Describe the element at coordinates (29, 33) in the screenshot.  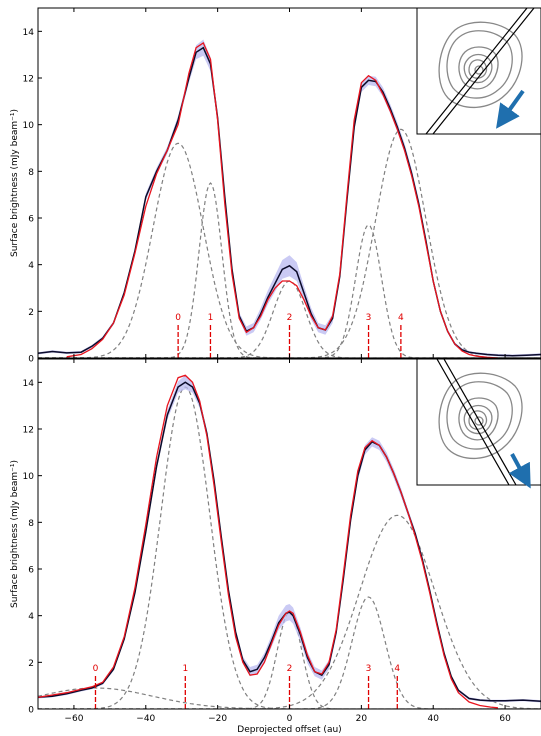
I see `top-y-tick-label: 14` at that location.